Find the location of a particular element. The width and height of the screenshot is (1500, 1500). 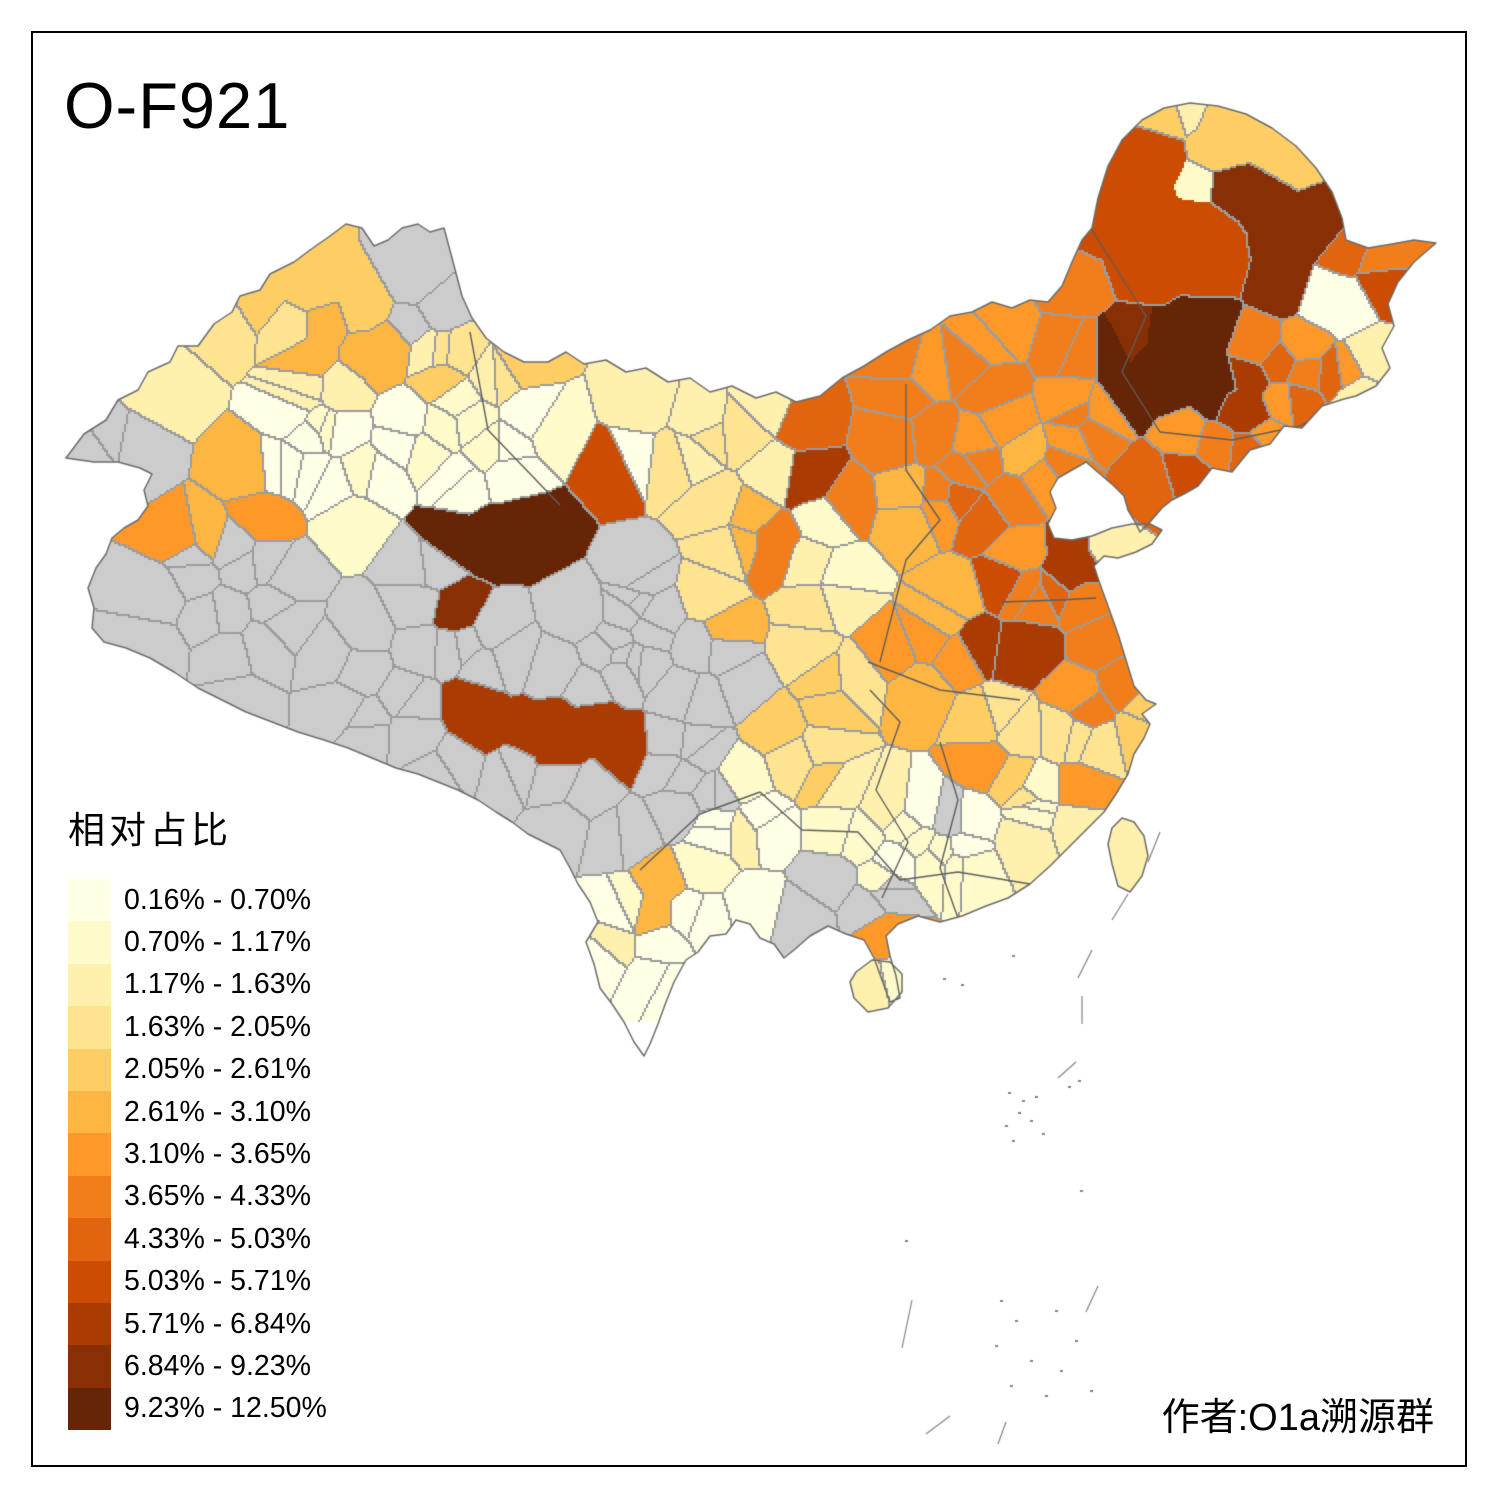

legend-row: 1.17% - 1.63% is located at coordinates (197, 985).